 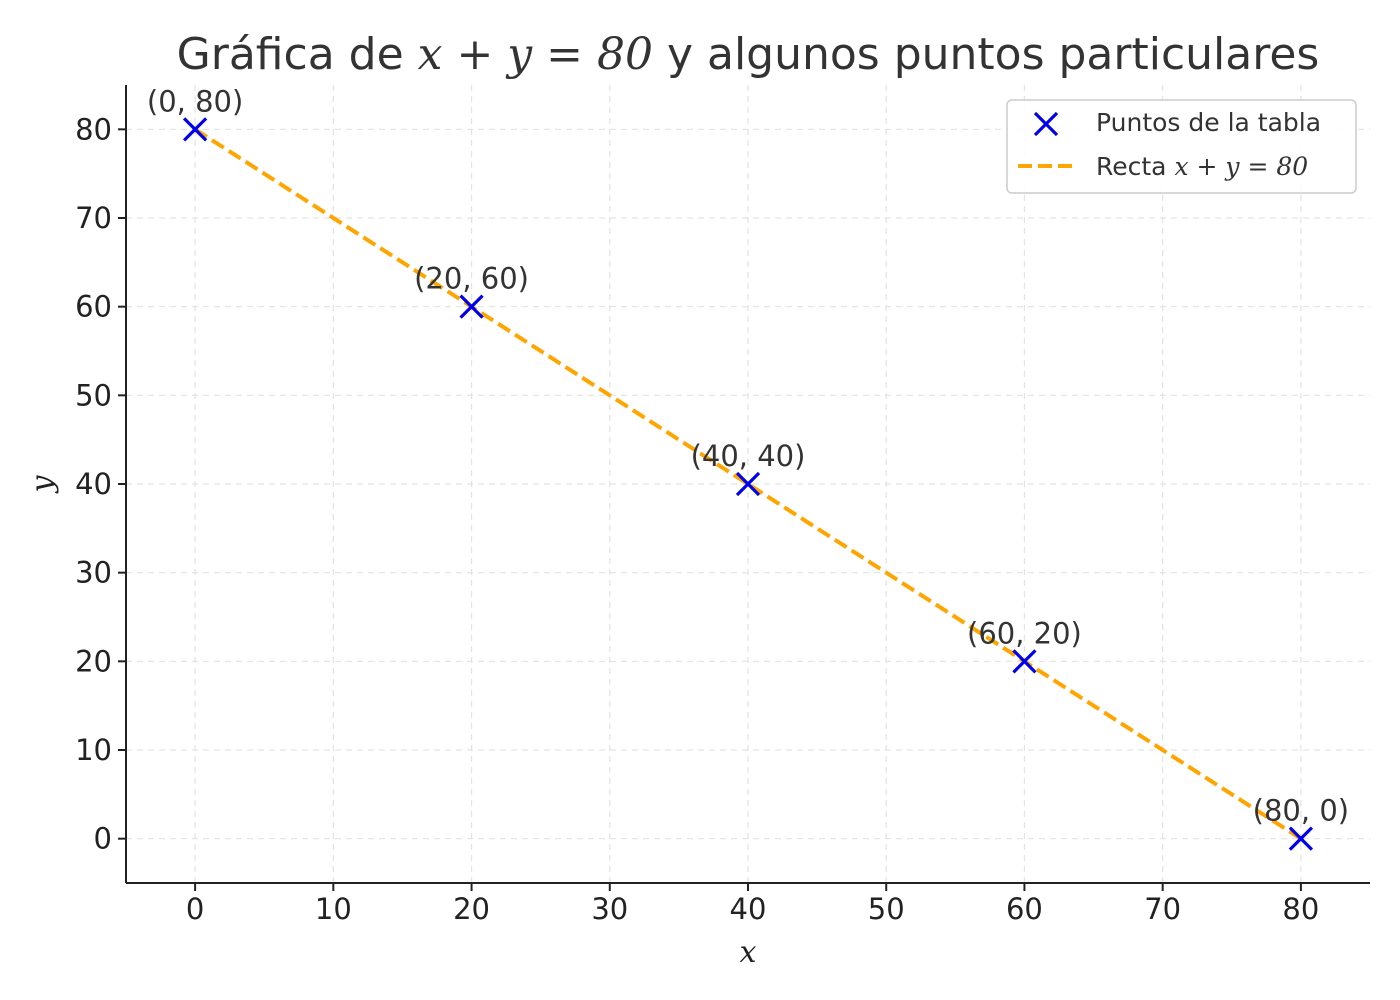 I want to click on title-suffix: y algunos puntos particulares, so click(x=986, y=54).